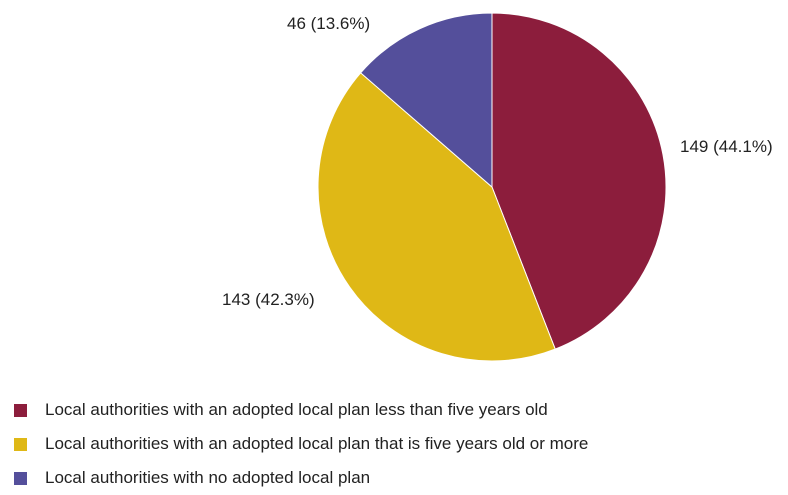 This screenshot has width=788, height=495. What do you see at coordinates (329, 23) in the screenshot?
I see `slice-label-no-local-plan: 46 (13.6%)` at bounding box center [329, 23].